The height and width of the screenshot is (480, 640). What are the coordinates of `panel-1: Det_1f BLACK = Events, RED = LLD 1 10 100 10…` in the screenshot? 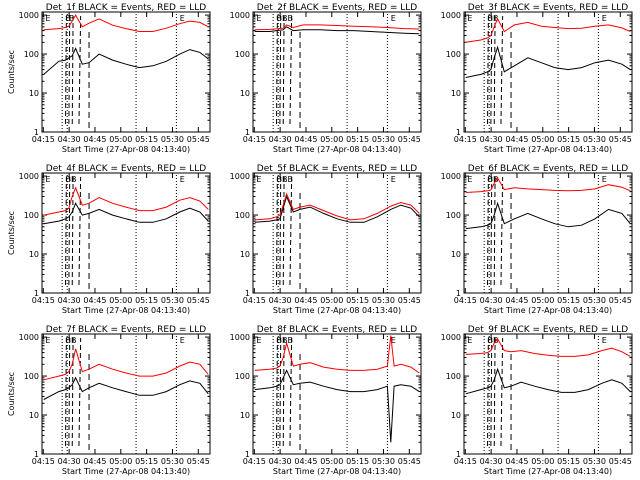 It's located at (109, 78).